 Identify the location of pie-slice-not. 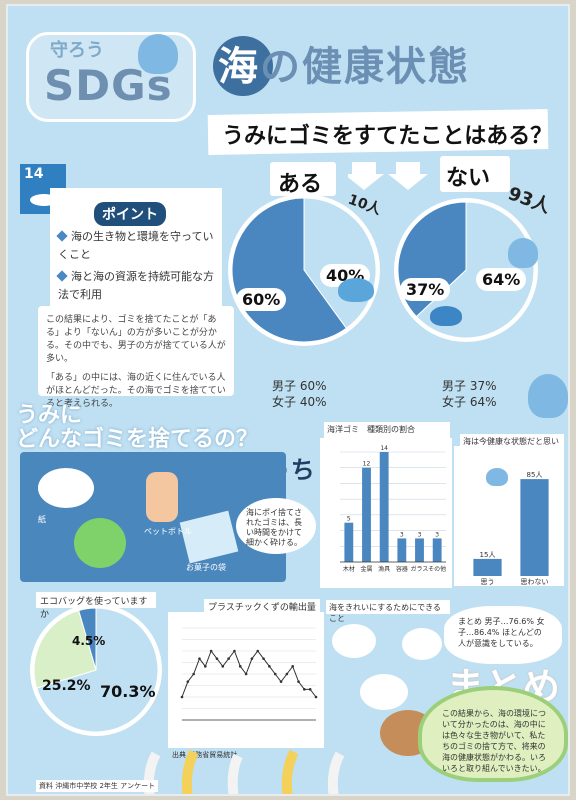
(87, 639).